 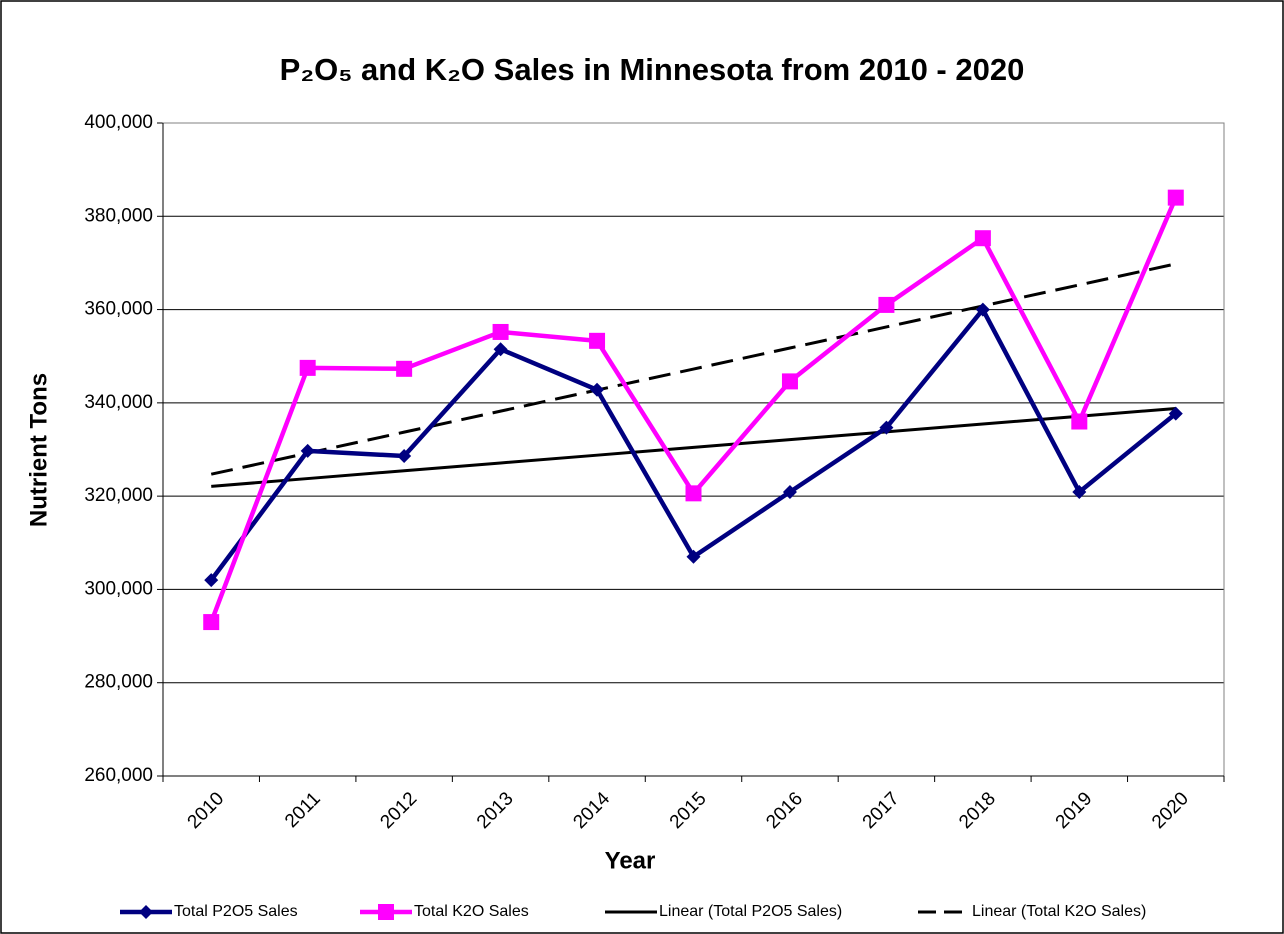 I want to click on y-tick-label: 380,000, so click(x=118, y=215).